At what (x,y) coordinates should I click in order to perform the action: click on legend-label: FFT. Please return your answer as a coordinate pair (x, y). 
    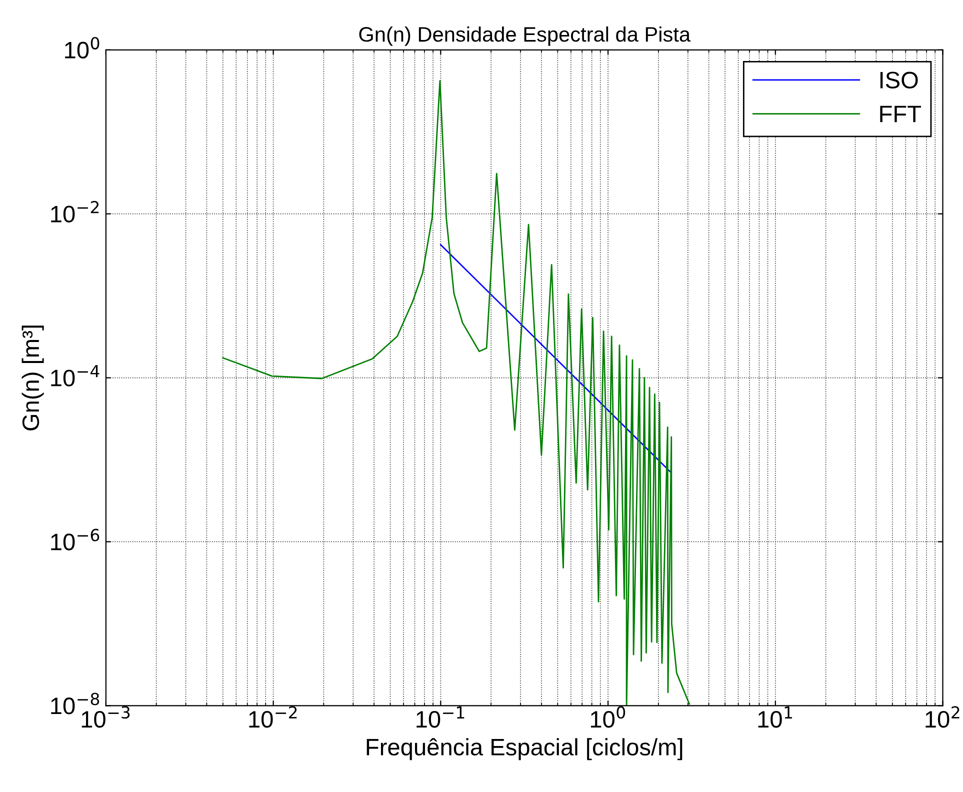
    Looking at the image, I should click on (900, 114).